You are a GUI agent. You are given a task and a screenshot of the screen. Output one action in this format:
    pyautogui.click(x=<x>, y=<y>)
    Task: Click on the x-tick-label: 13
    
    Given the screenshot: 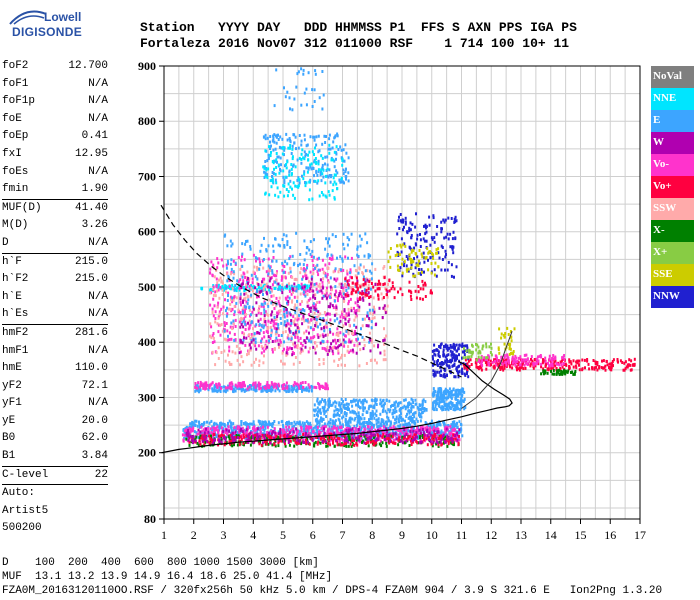 What is the action you would take?
    pyautogui.click(x=521, y=535)
    